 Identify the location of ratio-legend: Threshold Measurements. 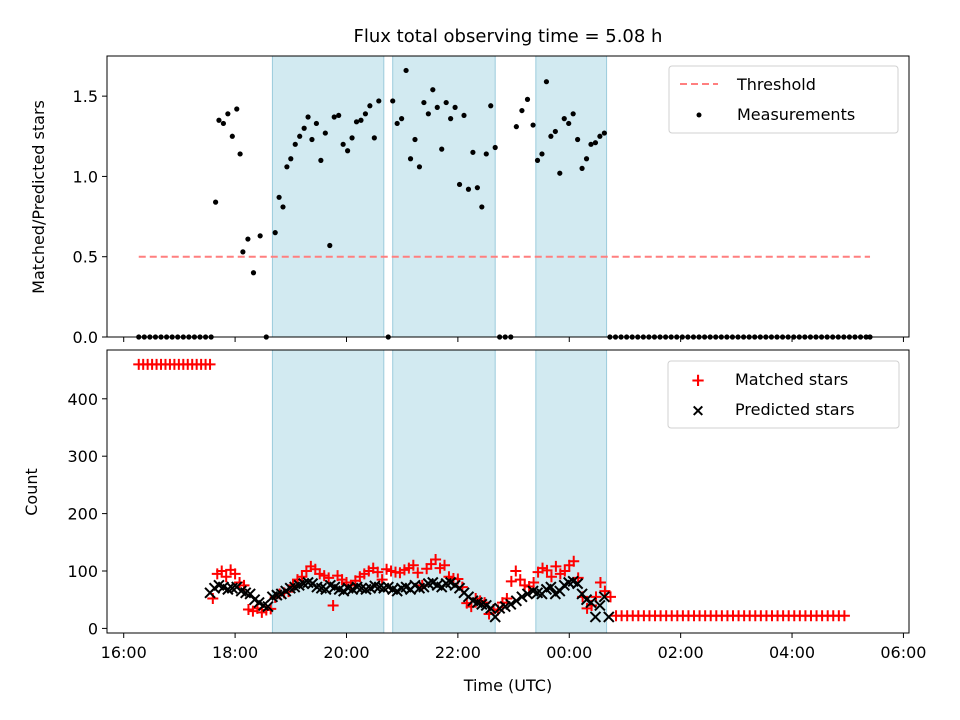
(783, 99).